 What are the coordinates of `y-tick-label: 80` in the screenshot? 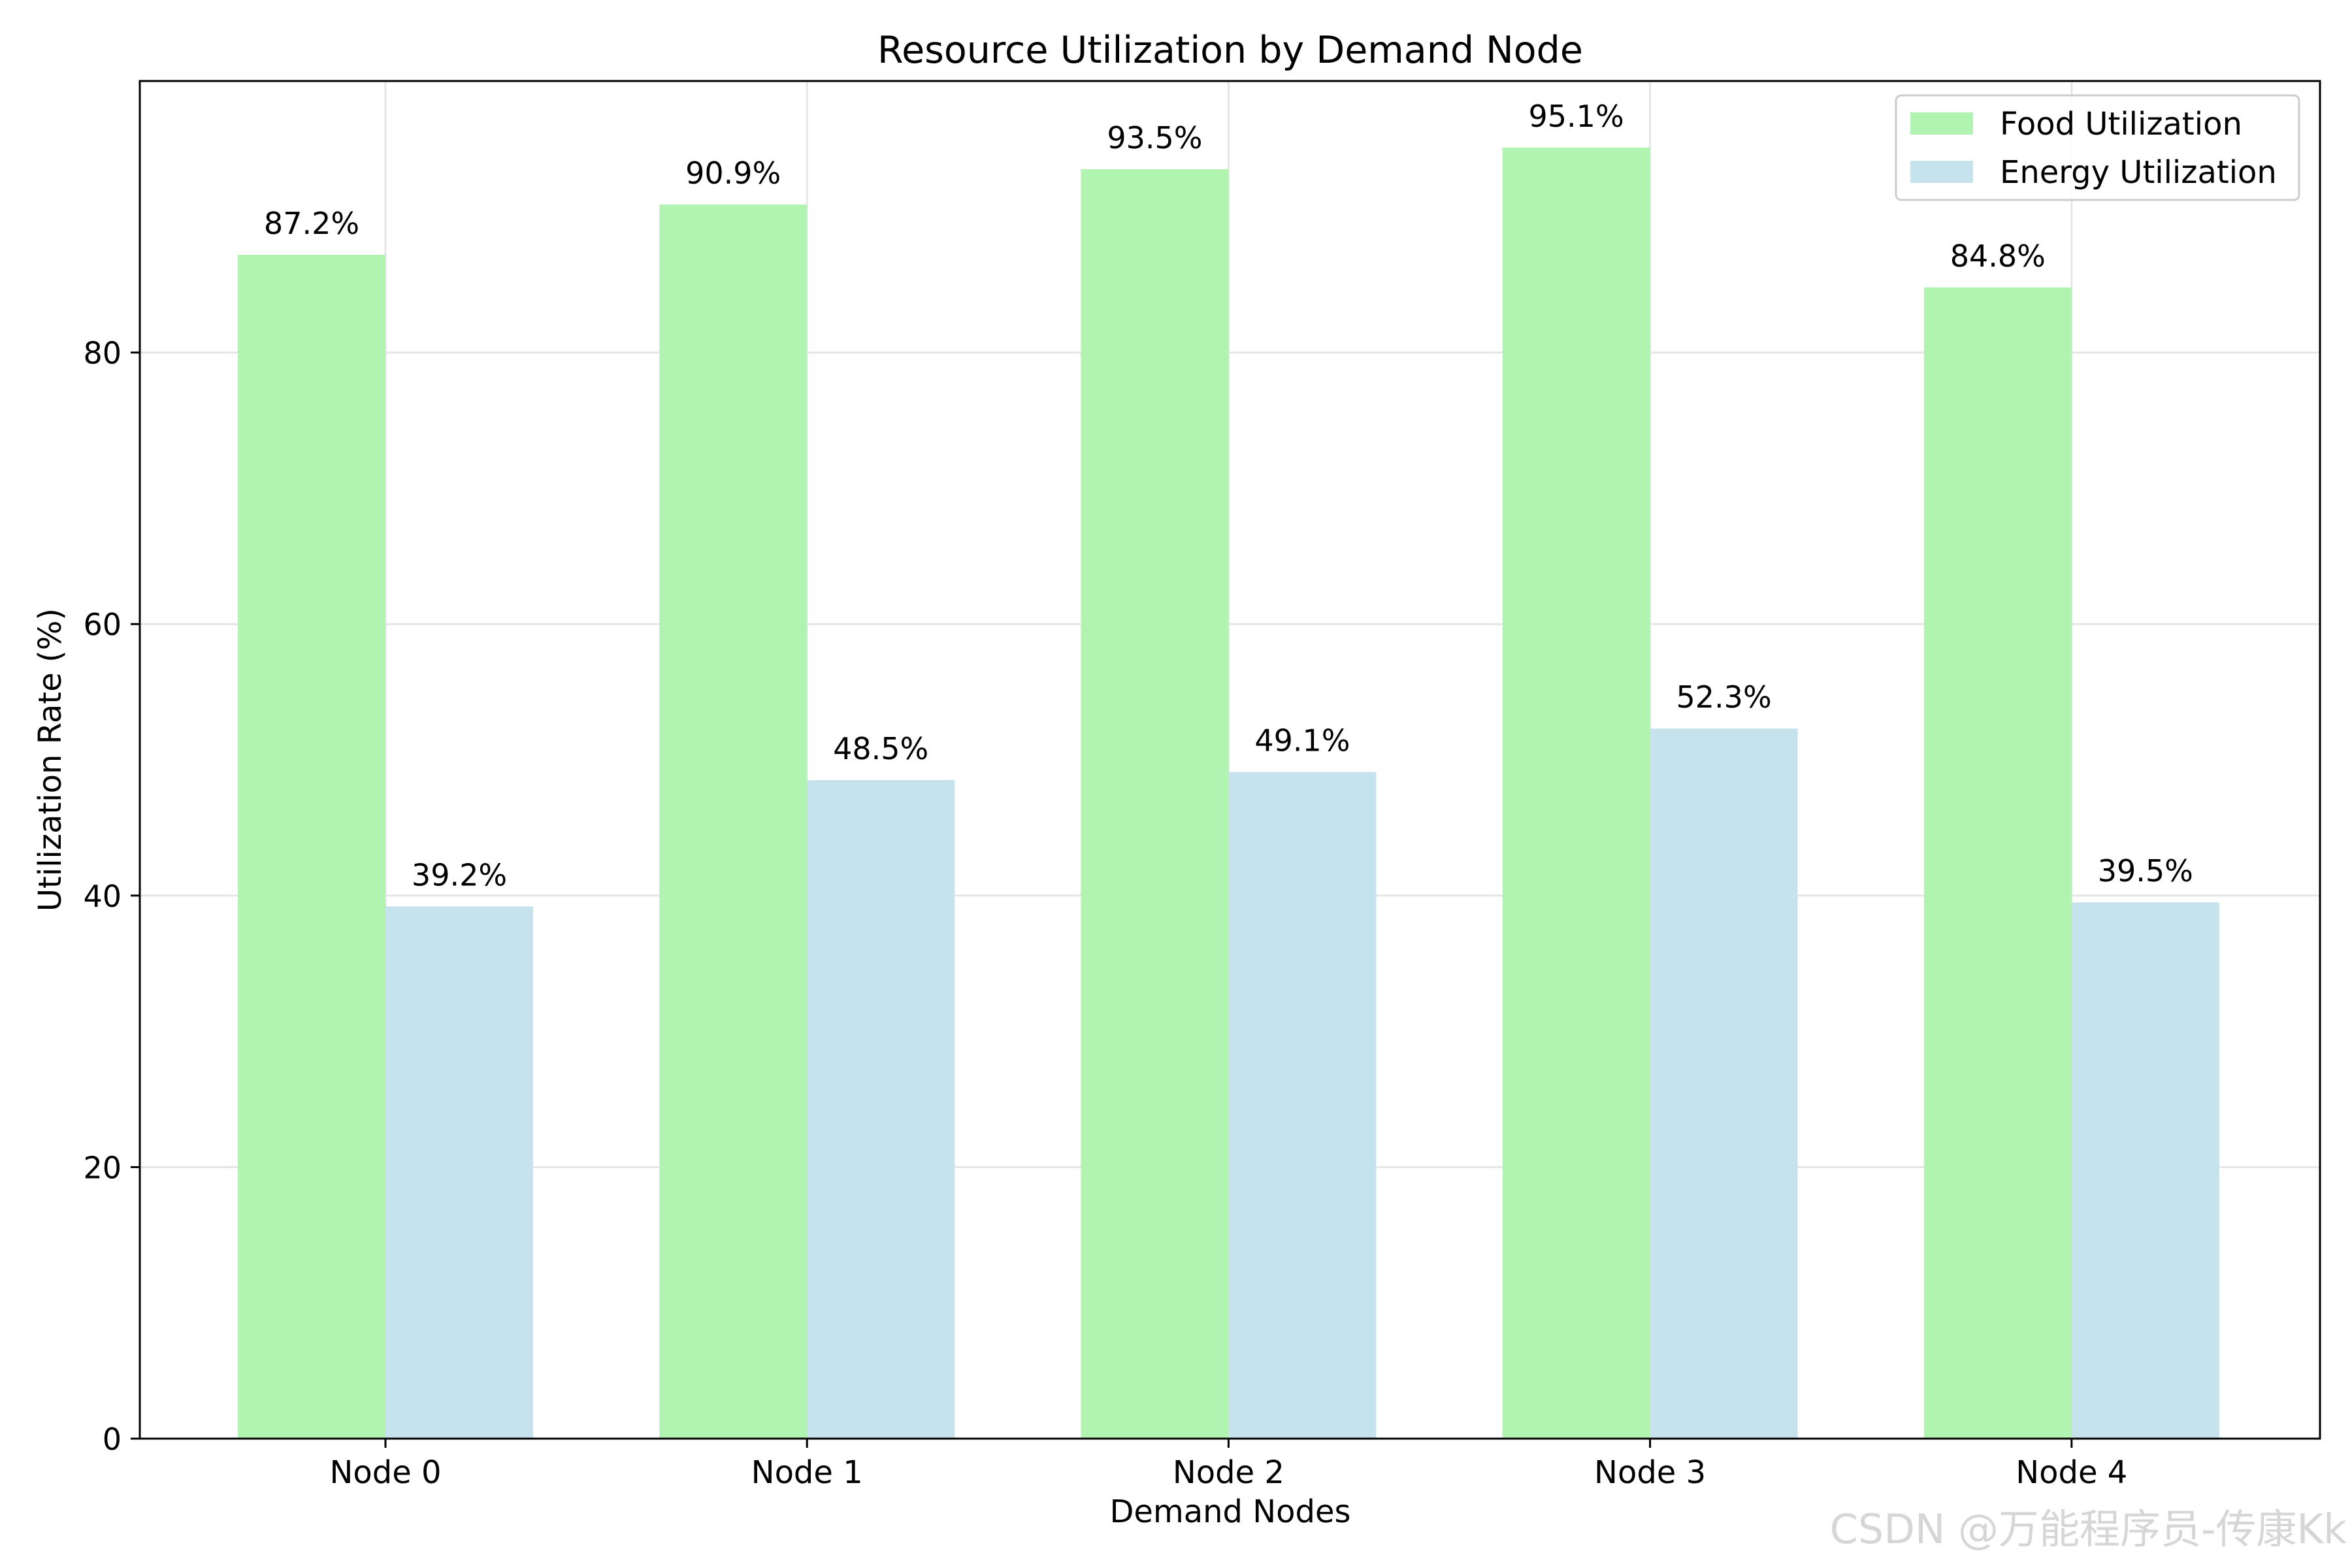 It's located at (102, 353).